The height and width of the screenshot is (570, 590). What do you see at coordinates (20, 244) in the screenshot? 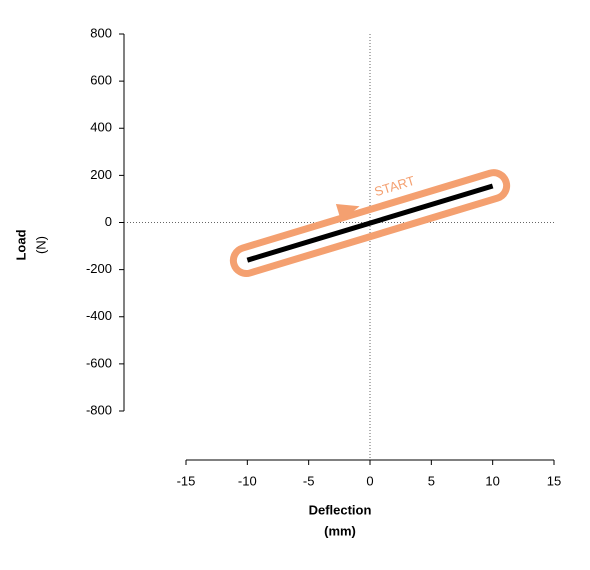
I see `y-axis-label: Load` at bounding box center [20, 244].